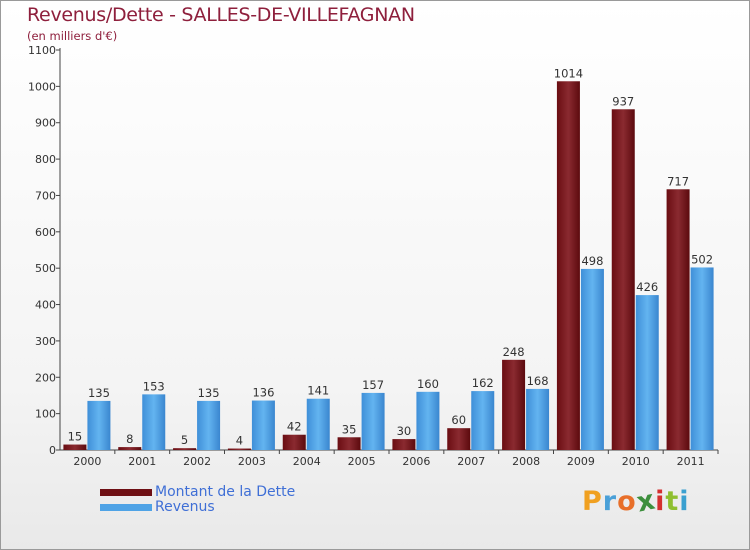 The image size is (750, 550). Describe the element at coordinates (610, 501) in the screenshot. I see `logo-letter: r` at that location.